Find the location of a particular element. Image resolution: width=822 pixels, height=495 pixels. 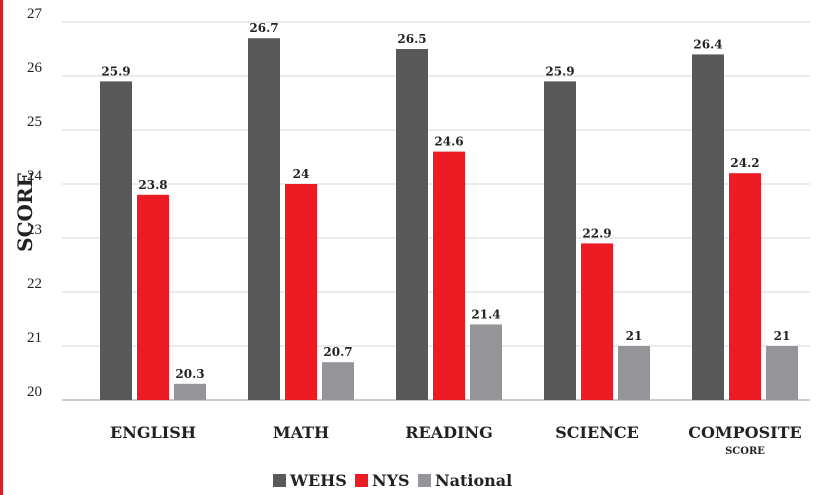

y-tick-label: 26 is located at coordinates (35, 68).